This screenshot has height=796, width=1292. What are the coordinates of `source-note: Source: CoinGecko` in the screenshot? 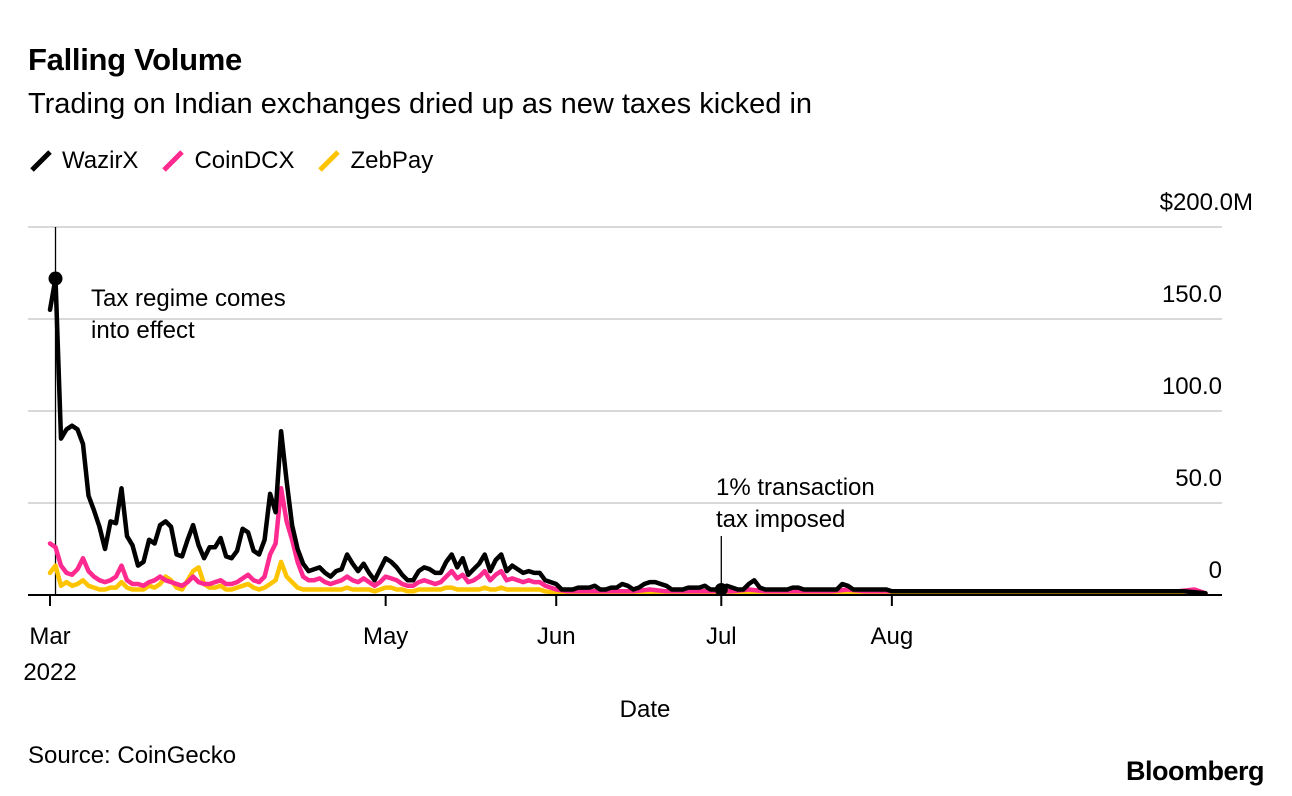 It's located at (132, 755).